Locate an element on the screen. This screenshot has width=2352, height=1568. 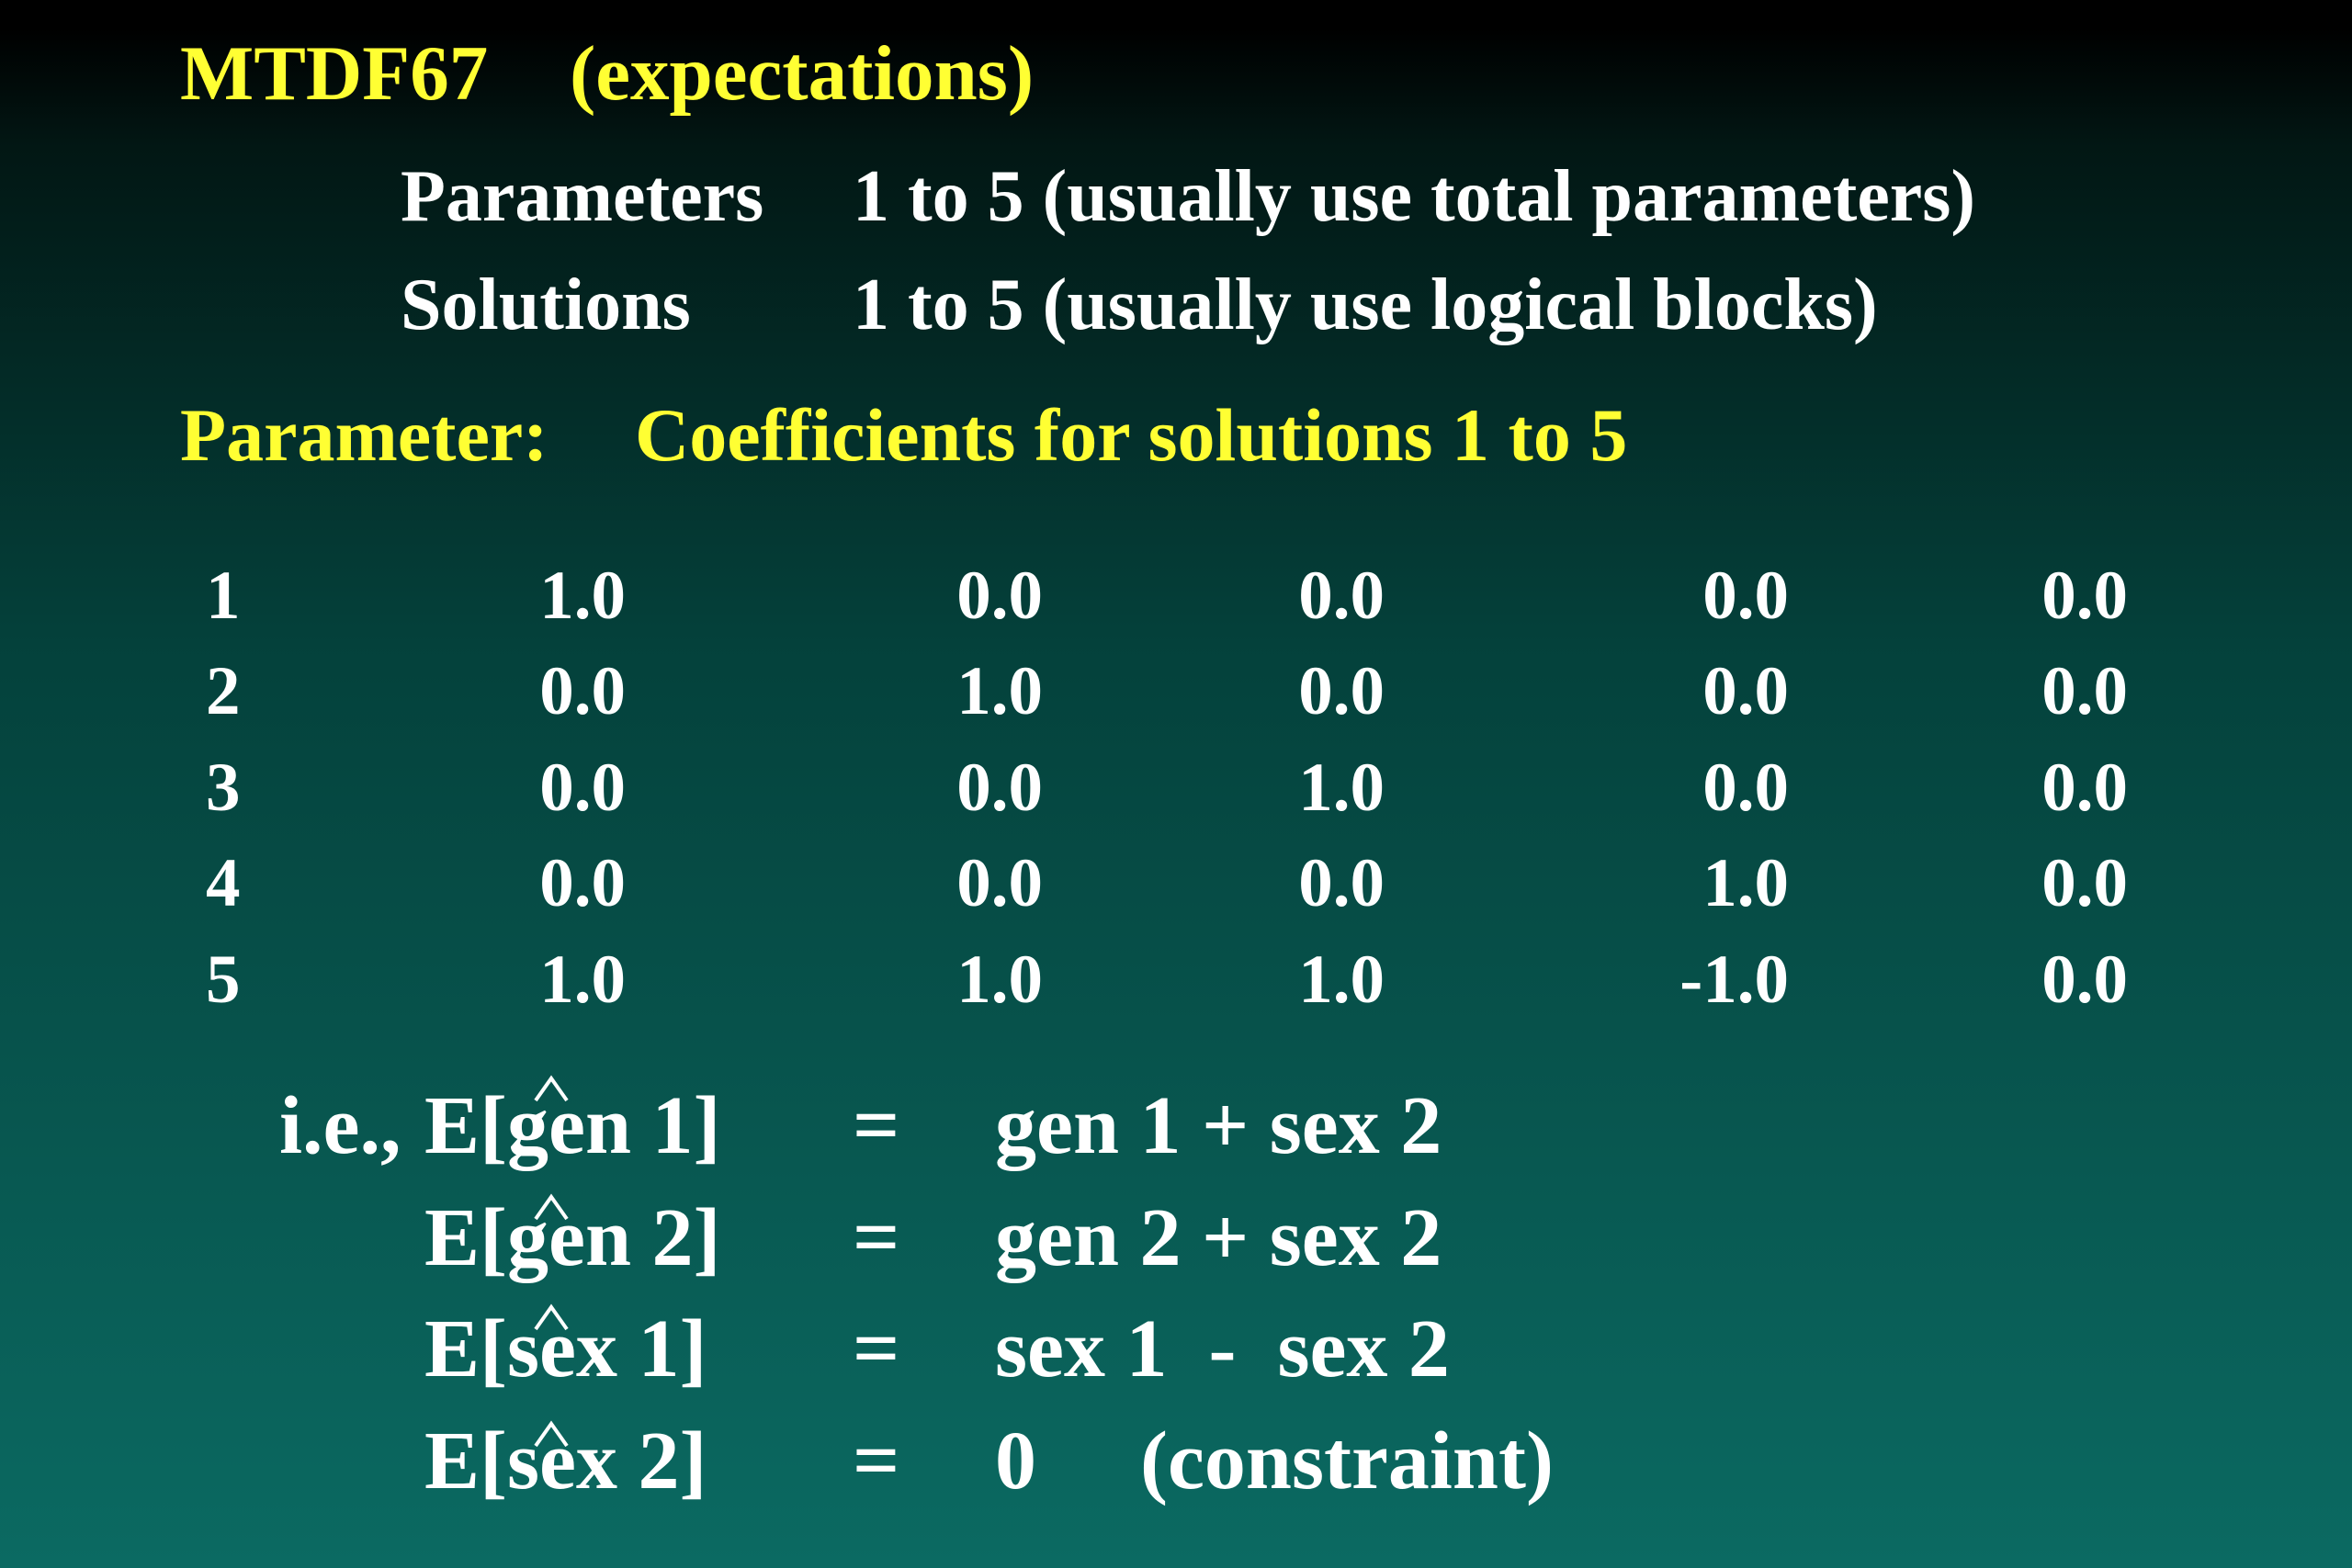
equation-note: (constraint) is located at coordinates (1347, 1461).